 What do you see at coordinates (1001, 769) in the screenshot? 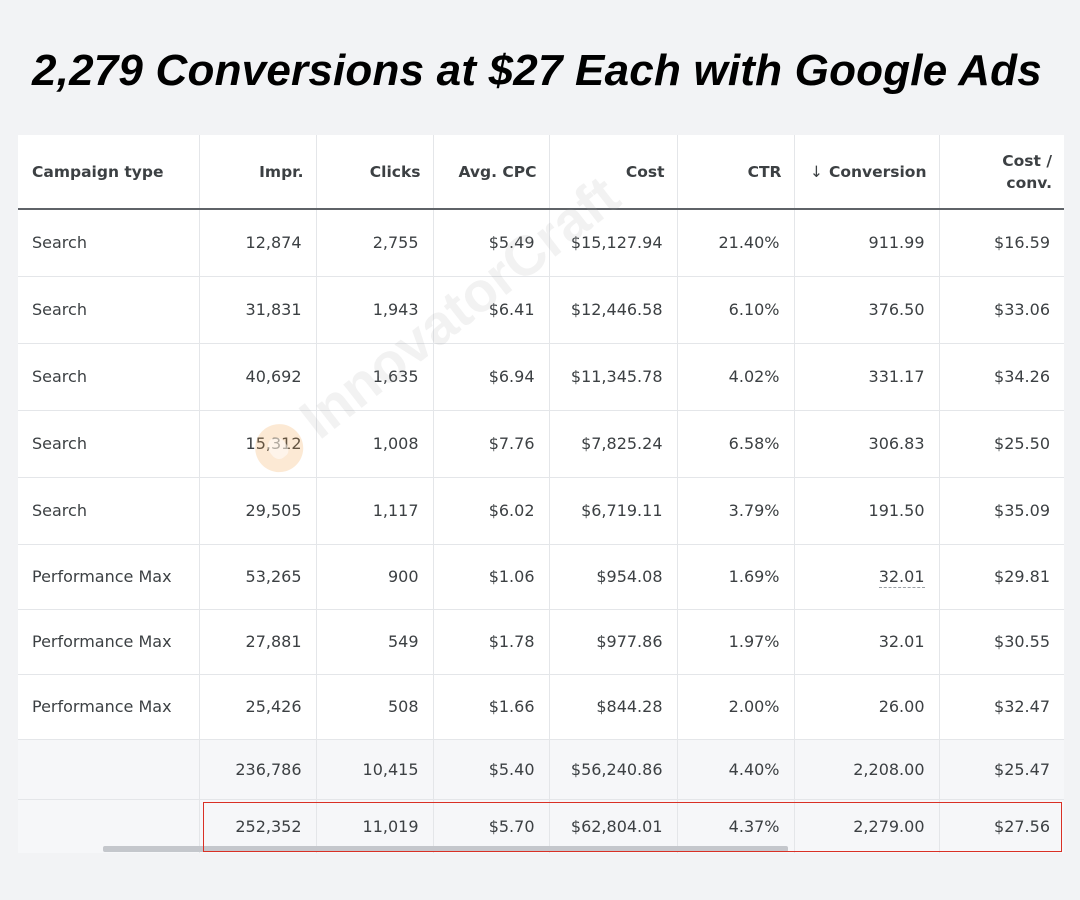
I see `cost-per-conv-cell: $25.47` at bounding box center [1001, 769].